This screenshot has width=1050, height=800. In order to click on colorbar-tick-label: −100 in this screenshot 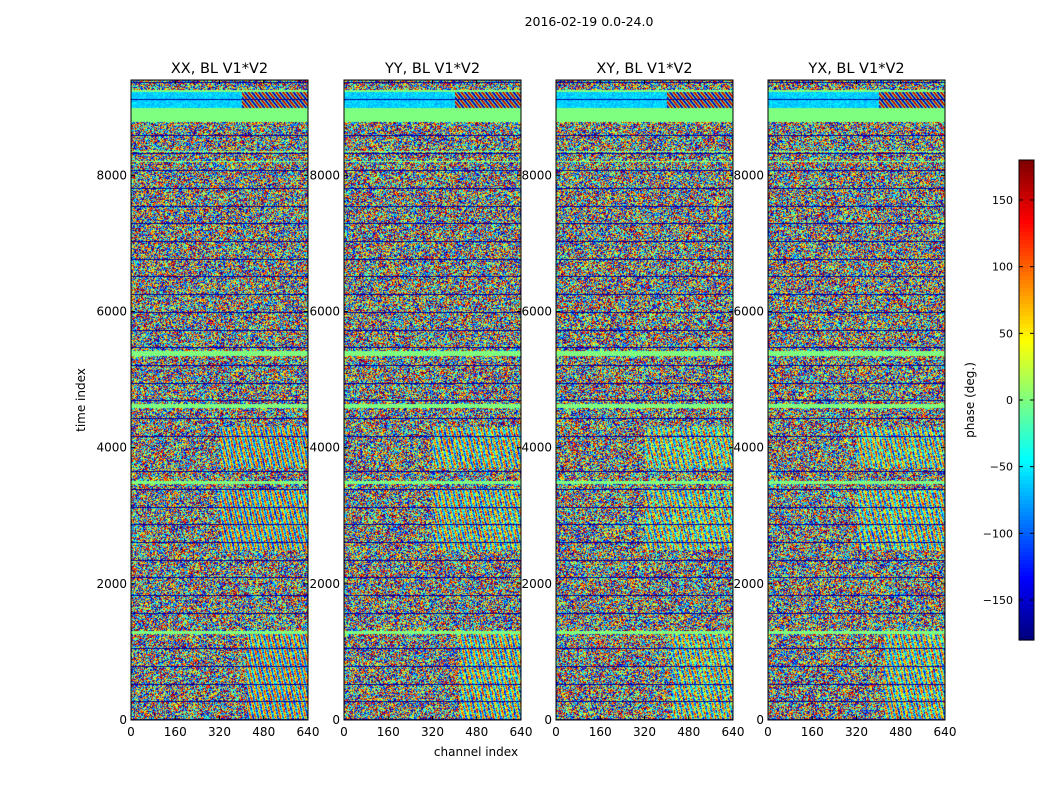, I will do `click(998, 533)`.